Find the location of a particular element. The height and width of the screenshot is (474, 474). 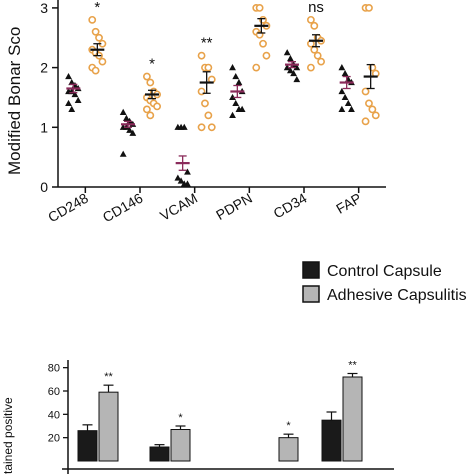

significance-labels: *****ns is located at coordinates (209, 36).